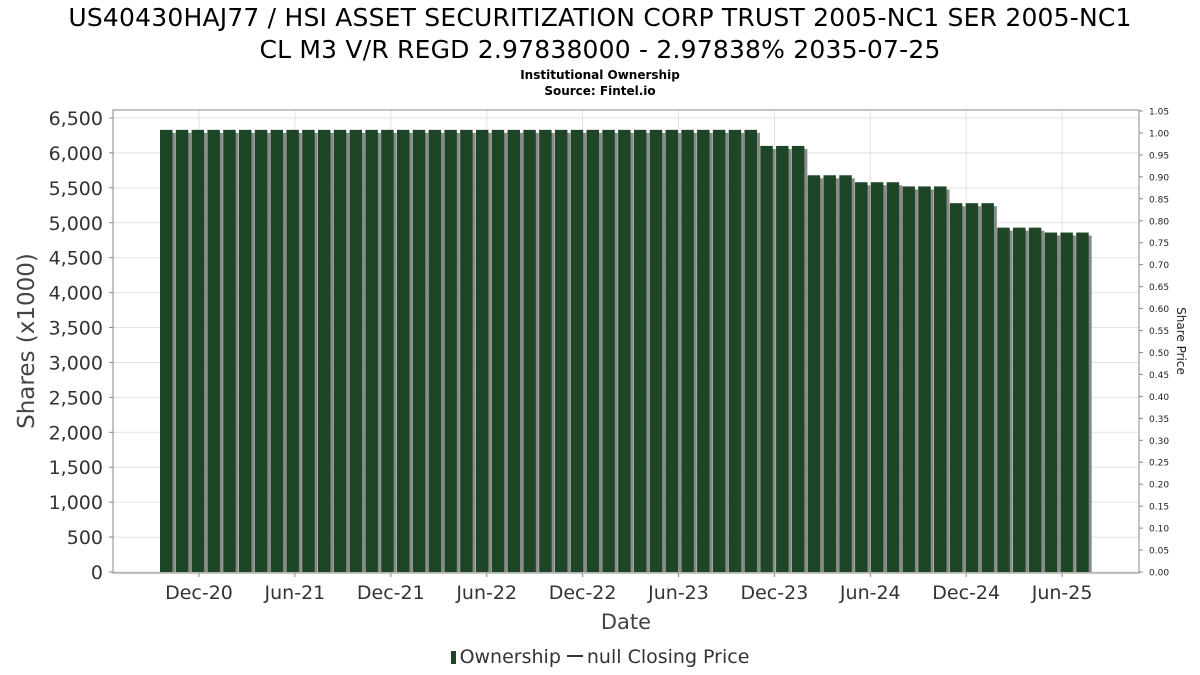 The width and height of the screenshot is (1200, 675). I want to click on y2-tick-label: 0.80, so click(1159, 222).